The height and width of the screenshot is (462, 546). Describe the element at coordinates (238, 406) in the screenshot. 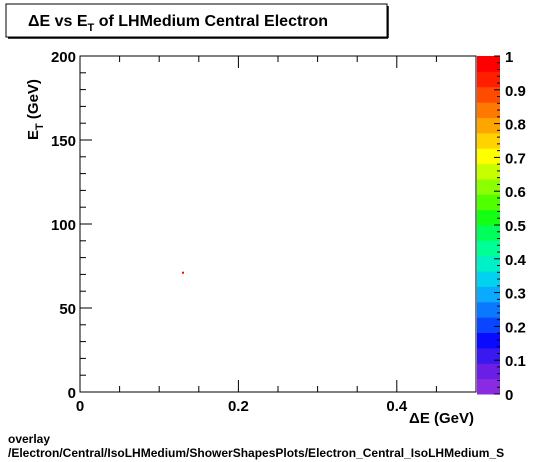

I see `x-tick-label: 0.2` at that location.